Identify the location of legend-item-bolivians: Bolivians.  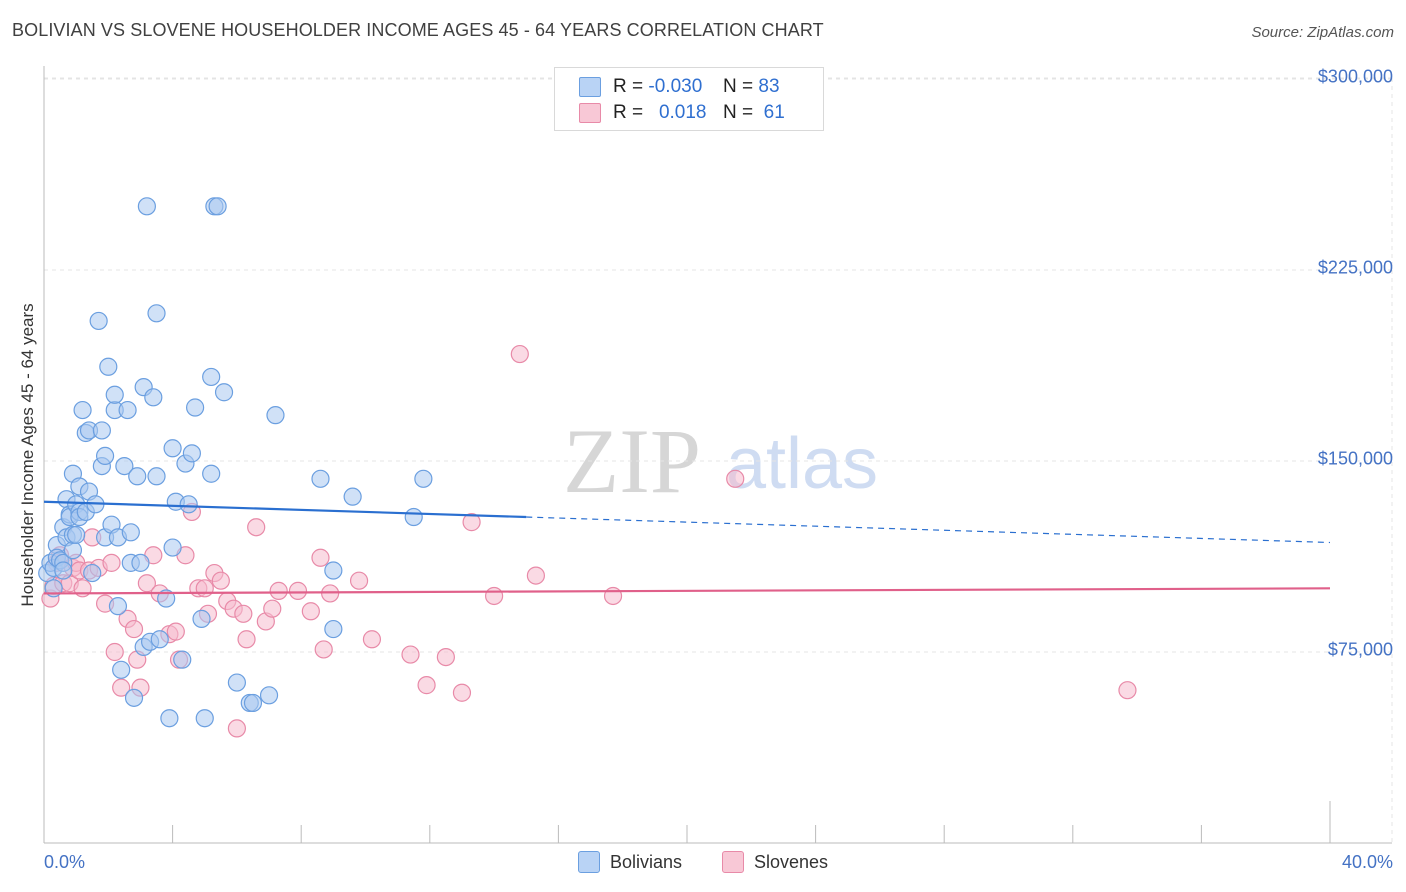
(629, 862).